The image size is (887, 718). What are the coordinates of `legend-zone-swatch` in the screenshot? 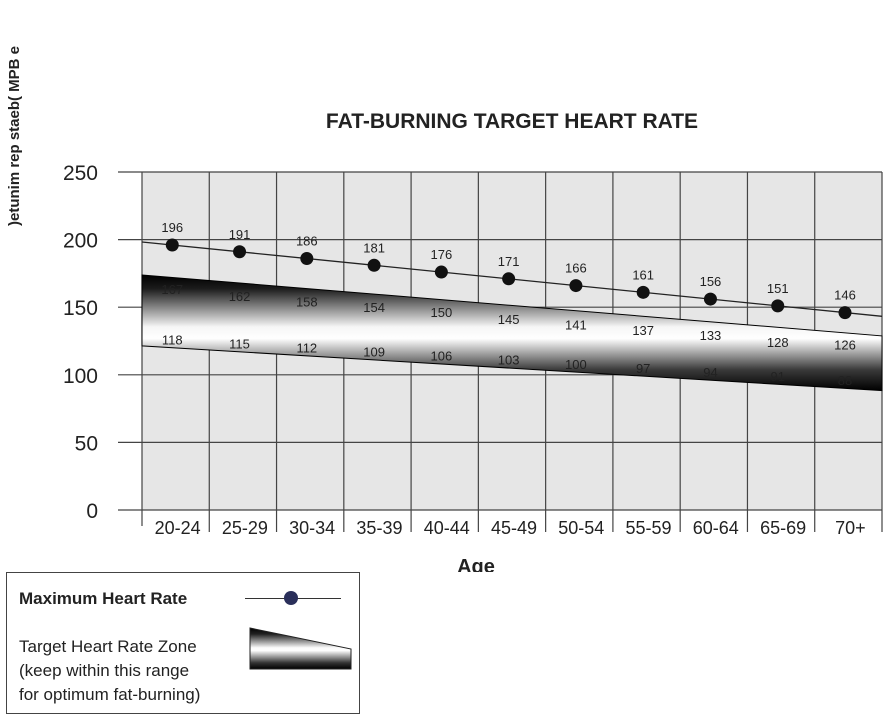 It's located at (300, 648).